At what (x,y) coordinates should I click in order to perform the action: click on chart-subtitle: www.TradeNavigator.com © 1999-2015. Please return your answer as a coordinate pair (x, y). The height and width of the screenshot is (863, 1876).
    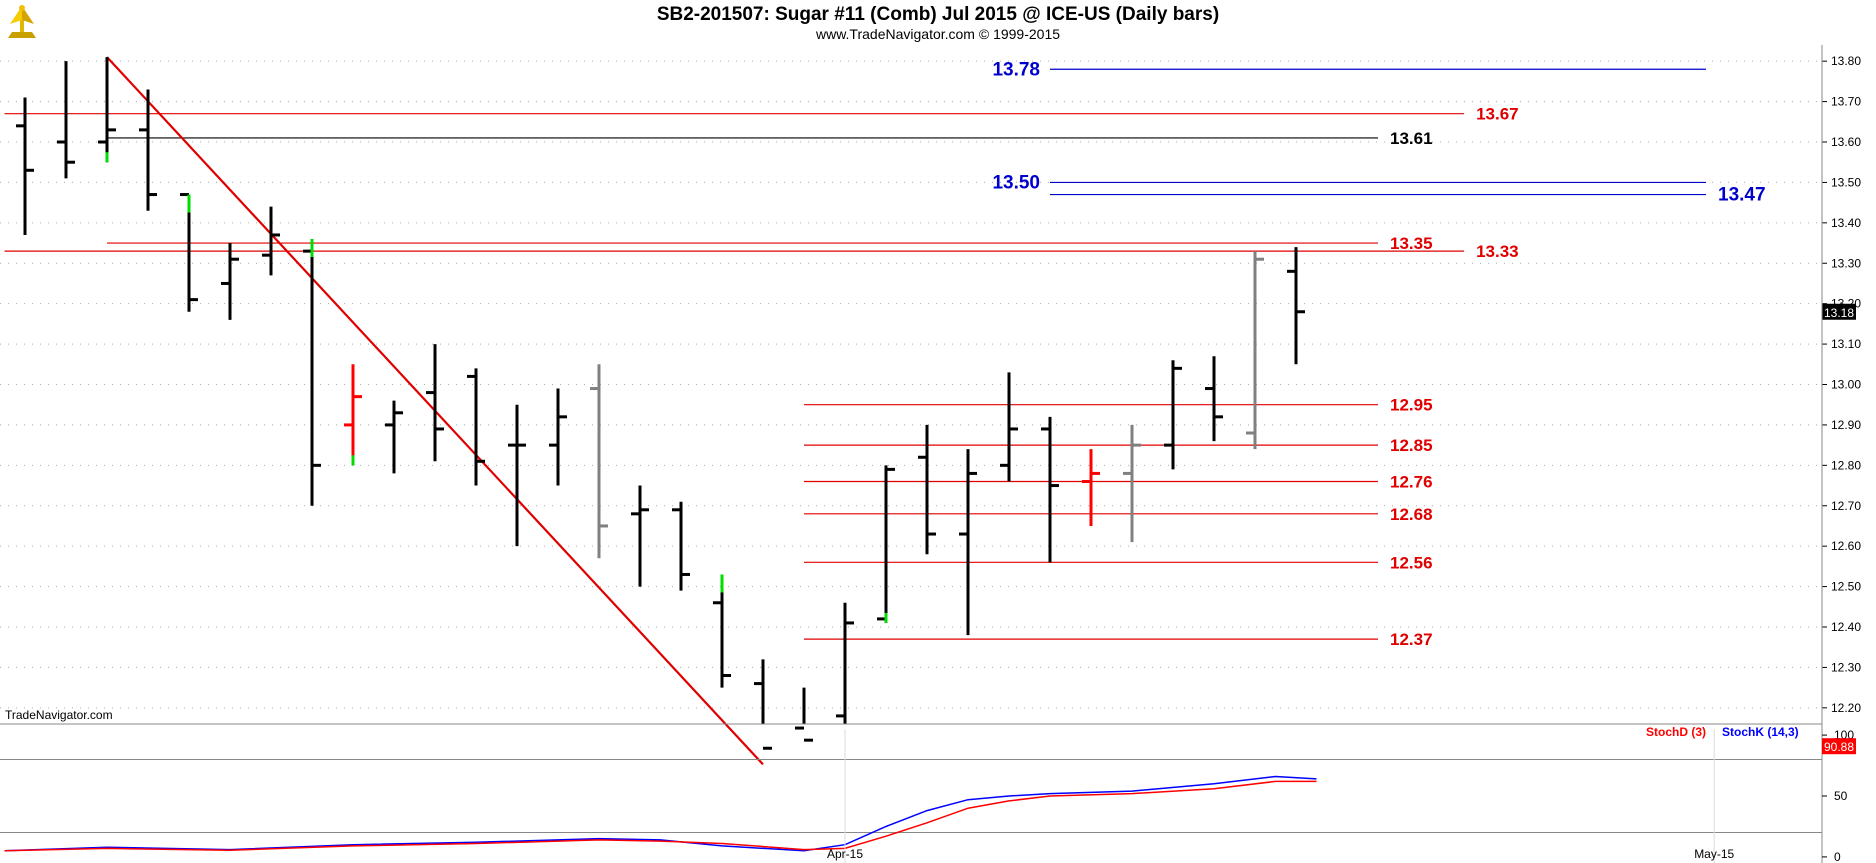
    Looking at the image, I should click on (938, 34).